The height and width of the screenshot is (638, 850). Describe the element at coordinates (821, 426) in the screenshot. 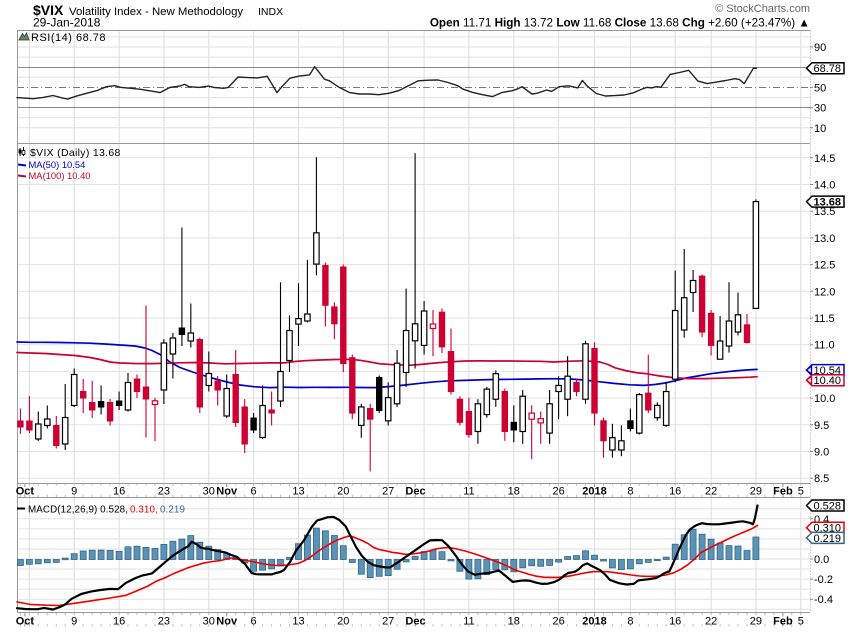

I see `svg-text: 9.5` at that location.